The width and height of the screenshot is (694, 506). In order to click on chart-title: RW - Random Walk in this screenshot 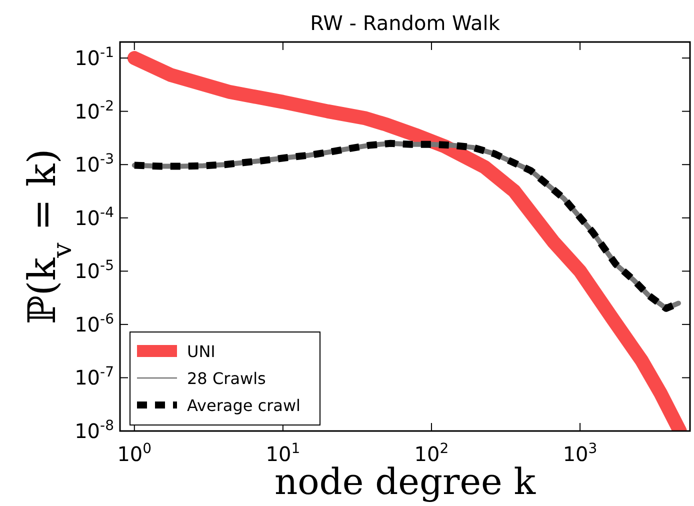, I will do `click(405, 23)`.